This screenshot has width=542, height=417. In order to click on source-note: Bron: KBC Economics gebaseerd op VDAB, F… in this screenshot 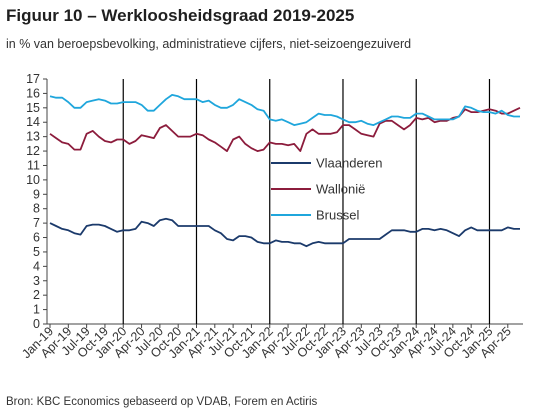, I will do `click(162, 402)`.